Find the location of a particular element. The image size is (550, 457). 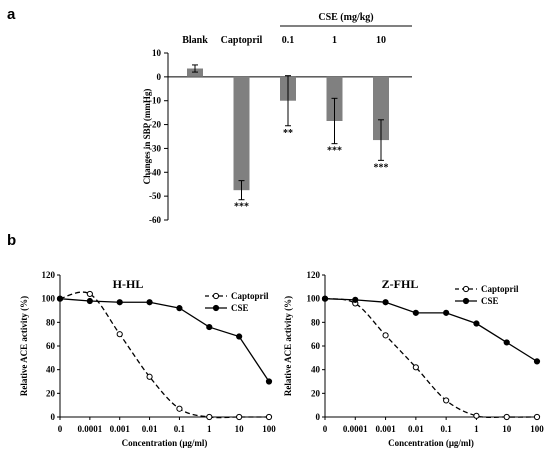

category-label: Blank is located at coordinates (195, 40).